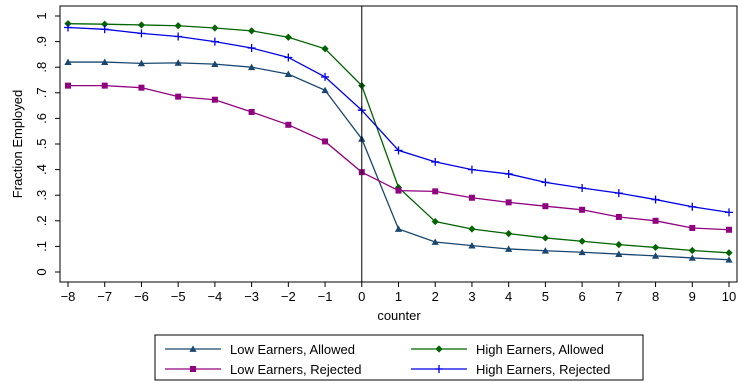  Describe the element at coordinates (399, 357) in the screenshot. I see `legend-box` at that location.